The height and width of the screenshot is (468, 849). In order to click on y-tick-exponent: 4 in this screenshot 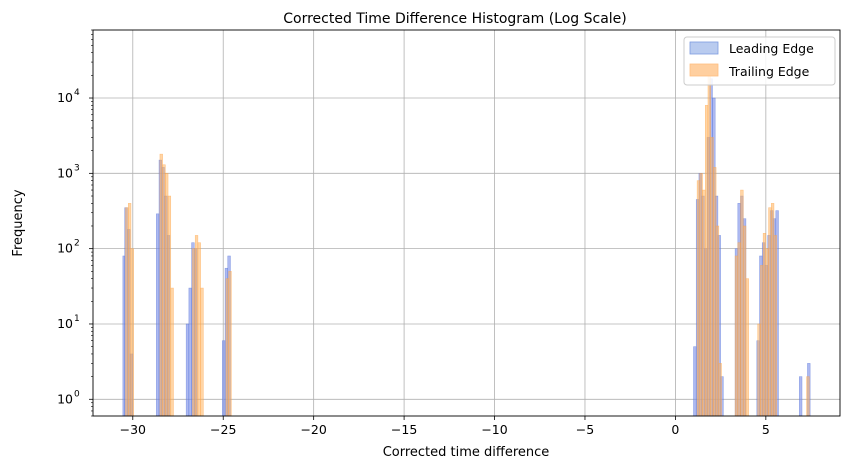, I will do `click(77, 93)`.